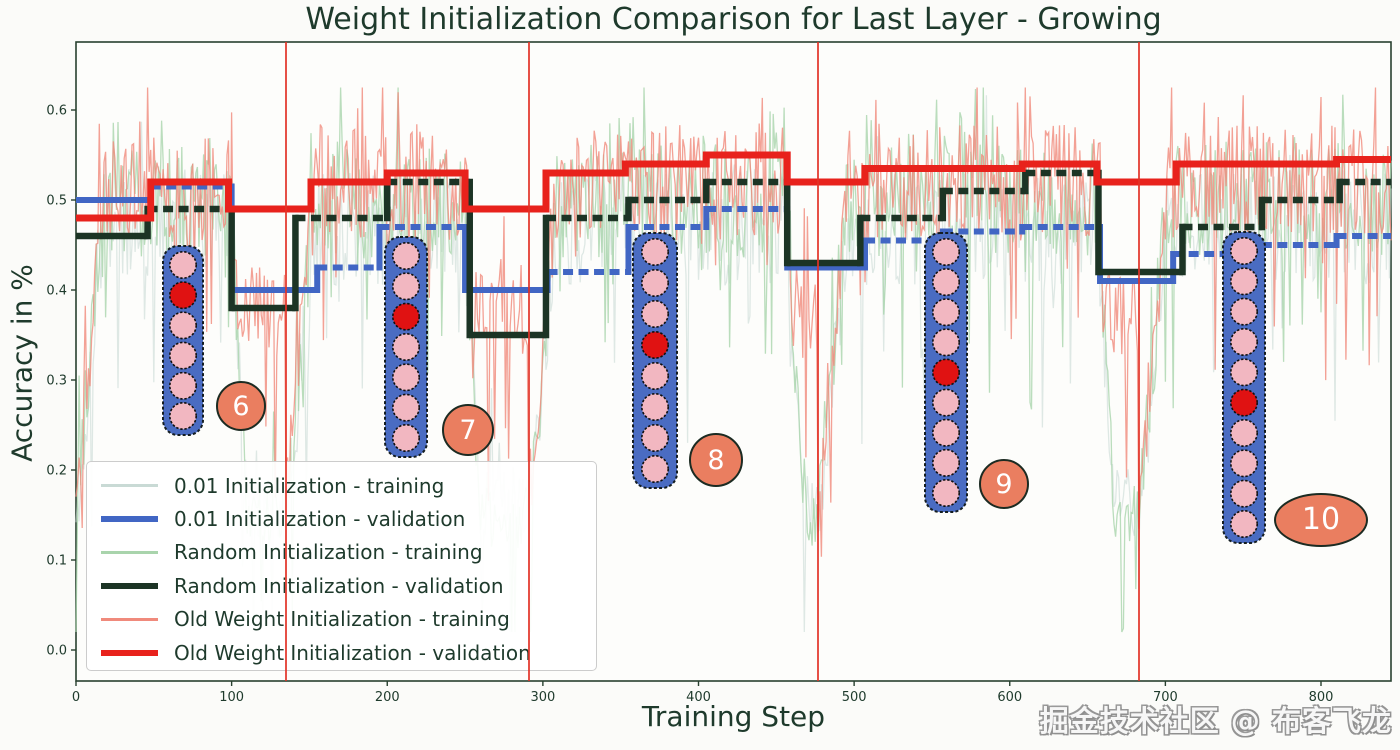  I want to click on x-tick-label: 300, so click(542, 697).